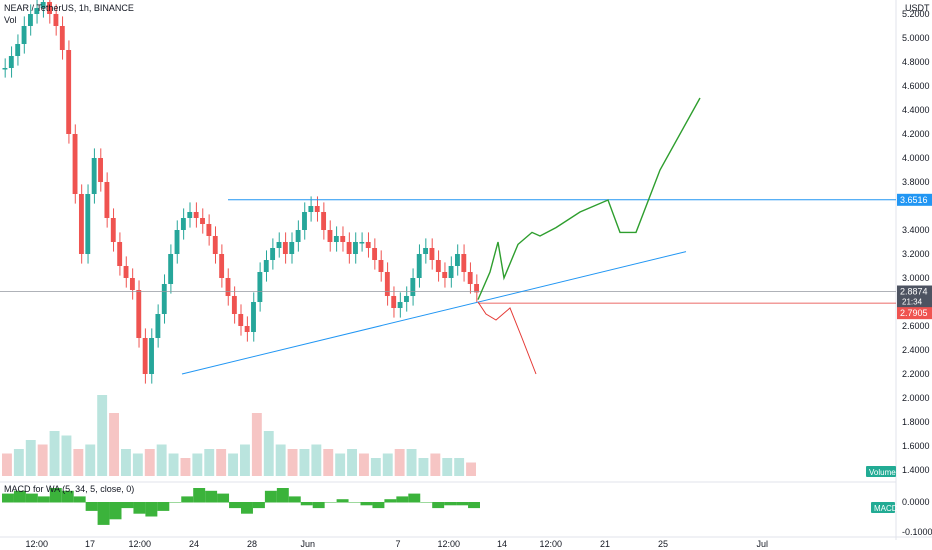 This screenshot has width=932, height=550. I want to click on price-tick-label: 3.2000, so click(916, 254).